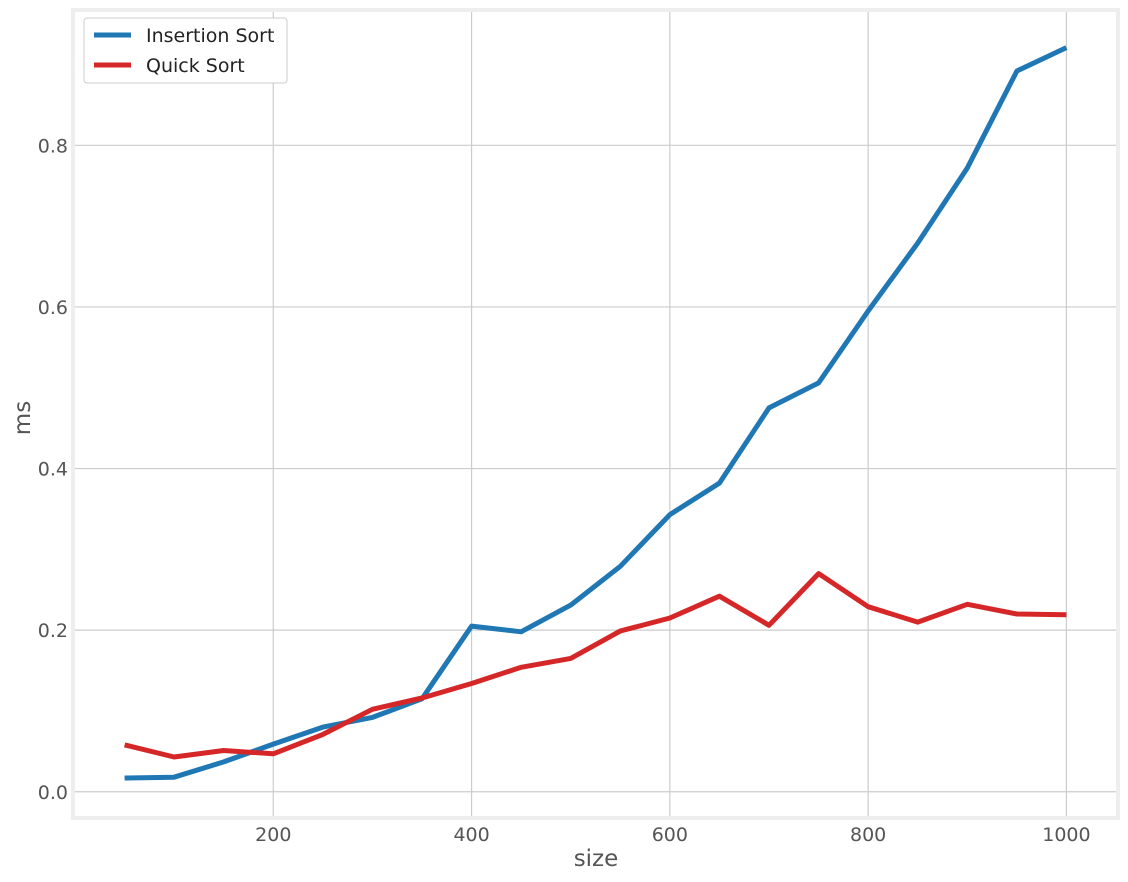 The width and height of the screenshot is (1128, 882). I want to click on y-tick-label-0.2: 0.2, so click(53, 631).